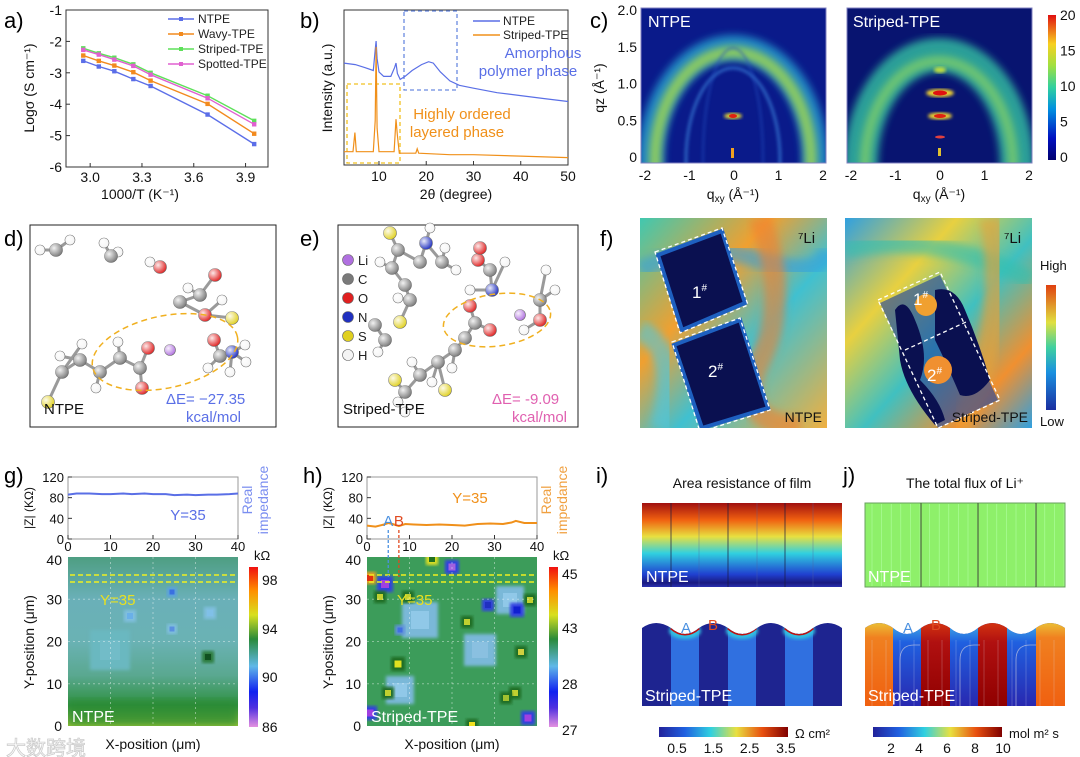 This screenshot has width=1080, height=757. I want to click on y-tick-label: 10, so click(54, 684).